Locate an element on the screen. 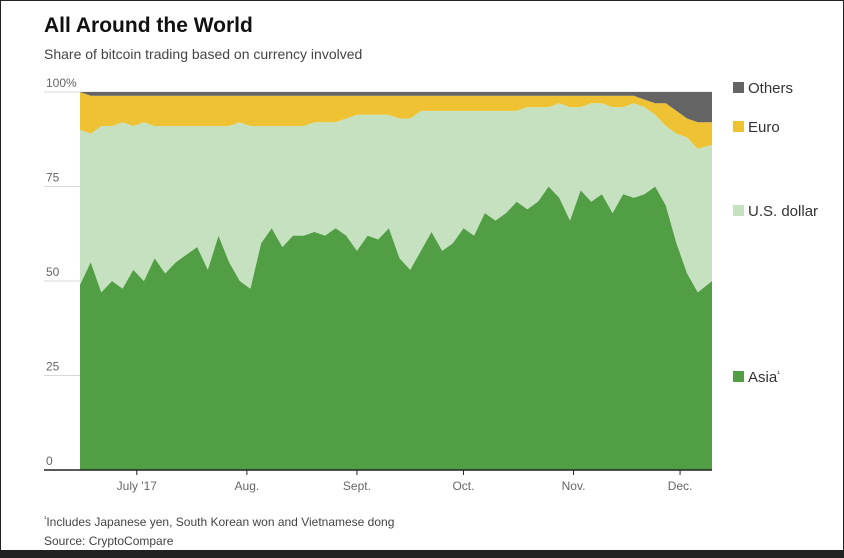 The height and width of the screenshot is (558, 844). bottom-border is located at coordinates (422, 554).